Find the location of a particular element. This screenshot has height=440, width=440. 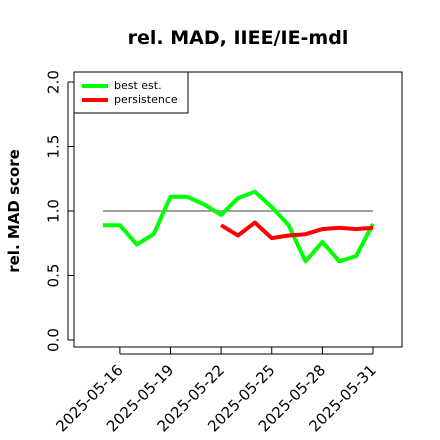

y-tick-label: 2.0 is located at coordinates (54, 82).